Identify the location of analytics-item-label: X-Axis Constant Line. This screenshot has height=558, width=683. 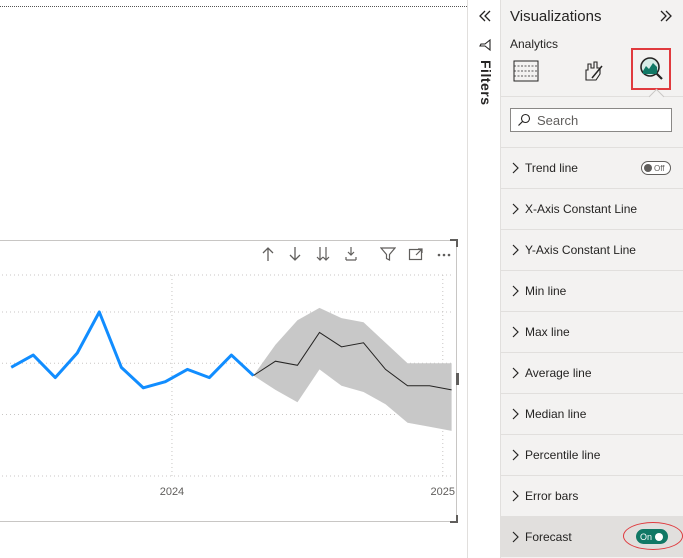
(581, 209).